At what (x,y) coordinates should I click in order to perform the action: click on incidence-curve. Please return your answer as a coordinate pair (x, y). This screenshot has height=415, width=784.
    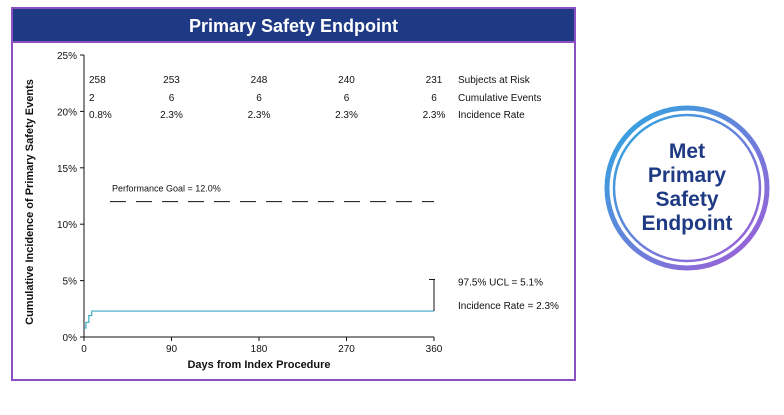
    Looking at the image, I should click on (259, 319).